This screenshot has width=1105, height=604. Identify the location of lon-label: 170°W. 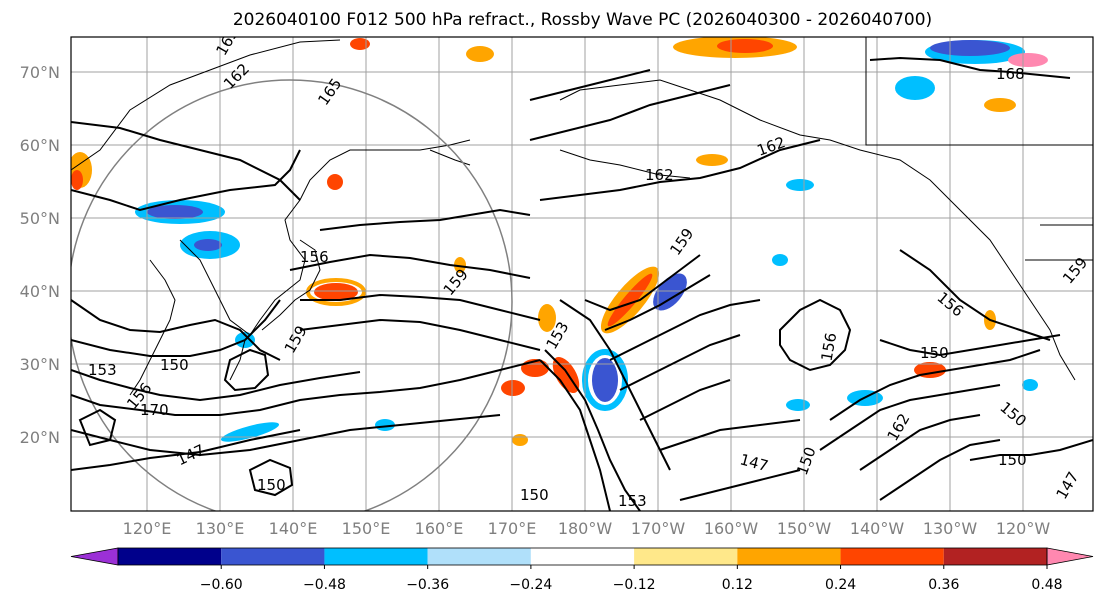
(658, 528).